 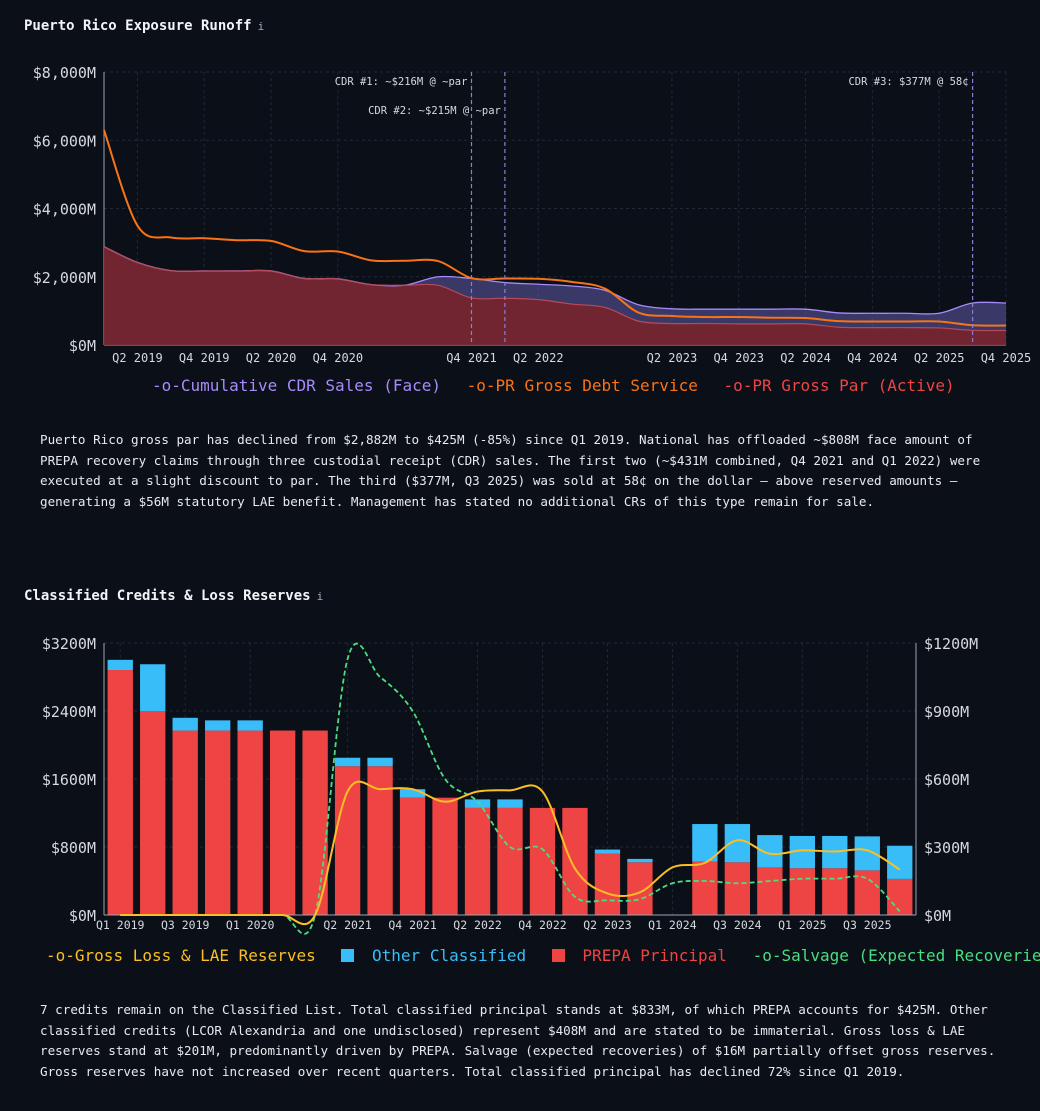 I want to click on x-tick-label: Q2 2025, so click(x=939, y=358).